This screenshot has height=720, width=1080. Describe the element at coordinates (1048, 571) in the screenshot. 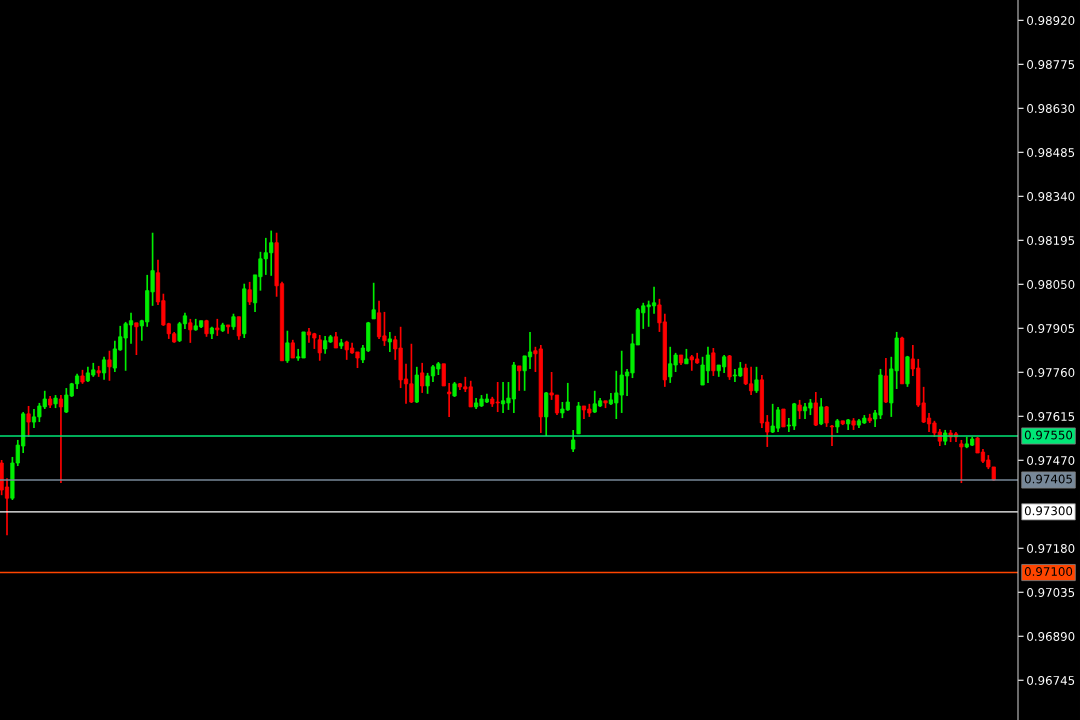

I see `ref-line-label: 0.97100` at that location.